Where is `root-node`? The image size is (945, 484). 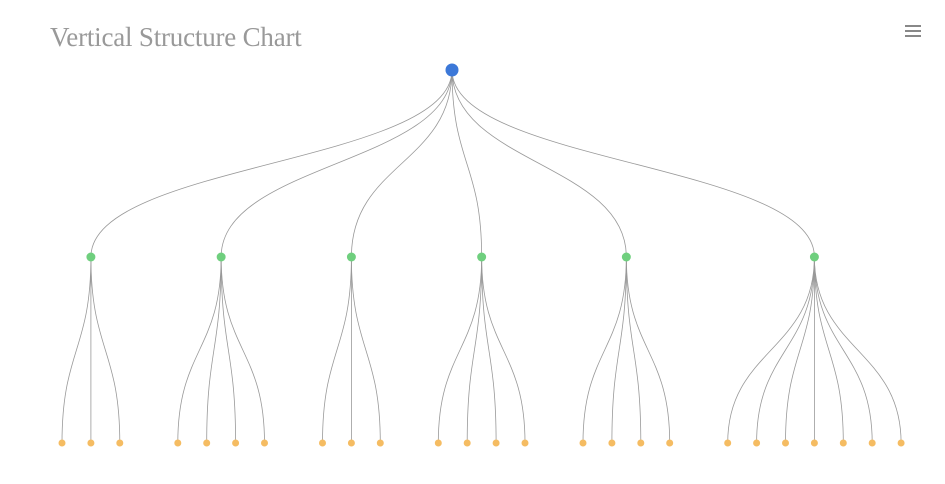
root-node is located at coordinates (452, 70).